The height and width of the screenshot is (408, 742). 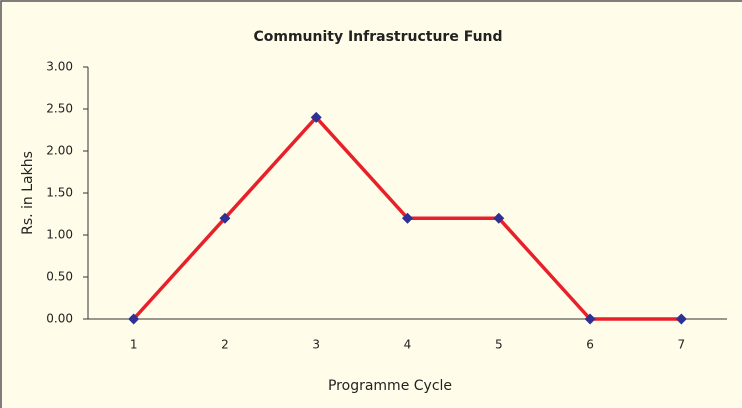 I want to click on y-tick-label: 0.50, so click(x=59, y=277).